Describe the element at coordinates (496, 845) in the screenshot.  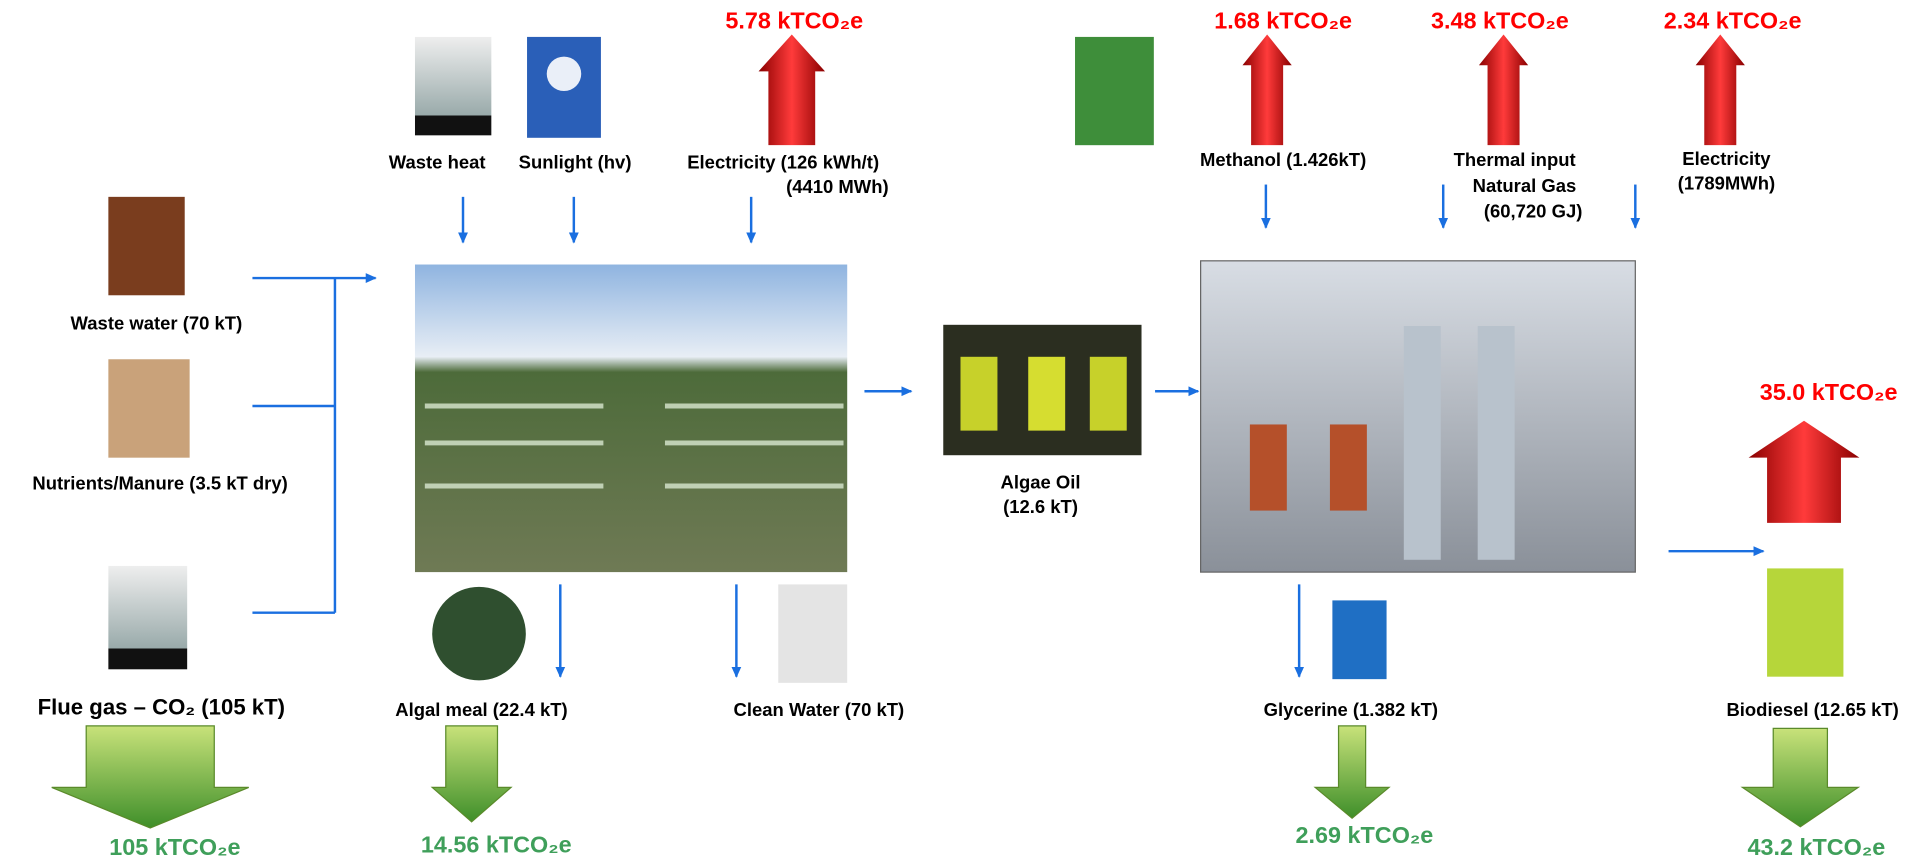
I see `saving-label: 14.56 kTCO₂e` at that location.